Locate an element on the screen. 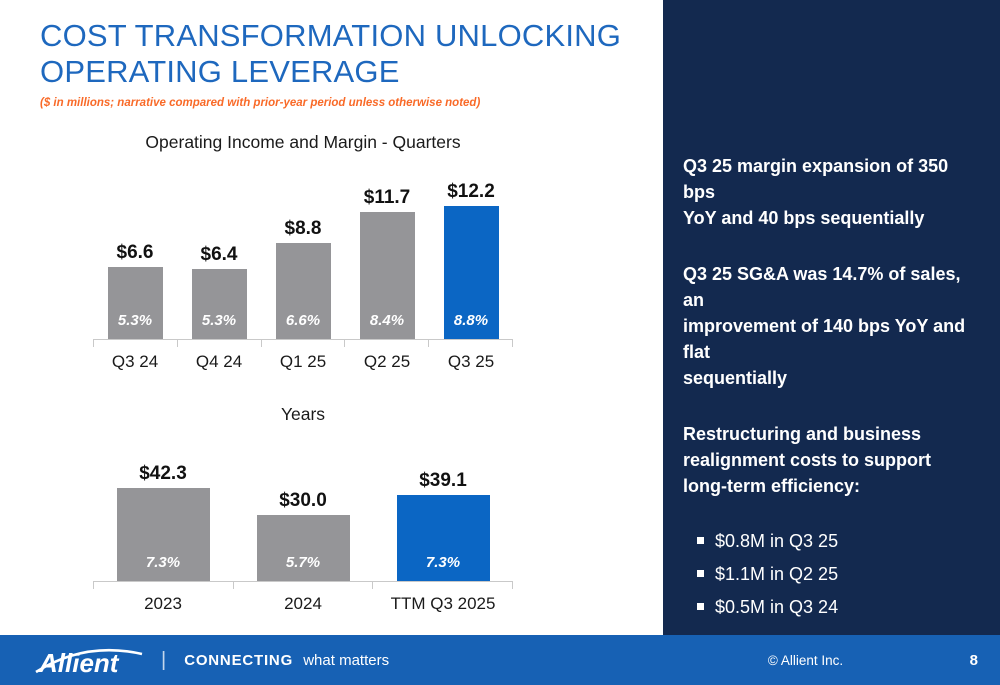  bar: 6.6% is located at coordinates (303, 291).